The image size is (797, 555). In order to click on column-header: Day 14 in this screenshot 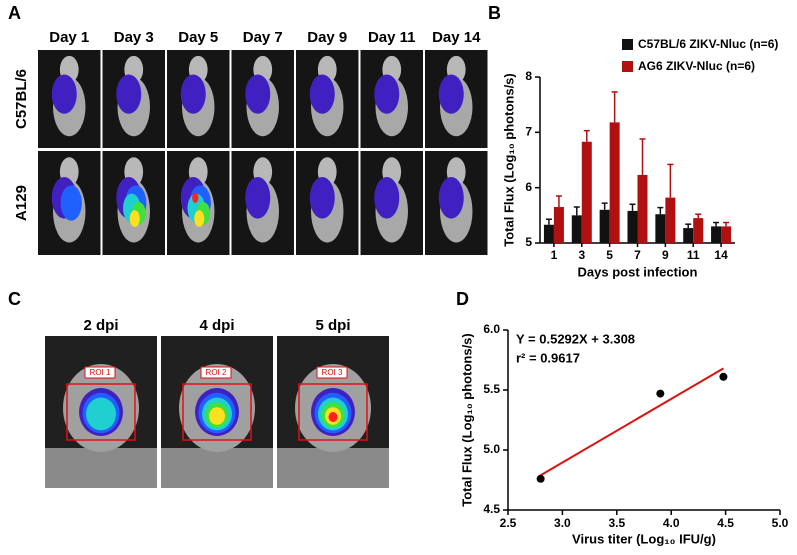, I will do `click(456, 37)`.